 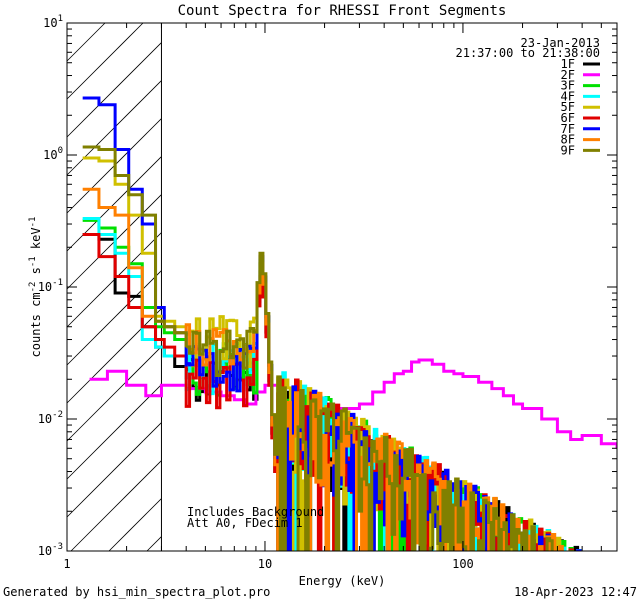 What do you see at coordinates (36, 241) in the screenshot?
I see `y-axis-label-part: keV` at bounding box center [36, 241].